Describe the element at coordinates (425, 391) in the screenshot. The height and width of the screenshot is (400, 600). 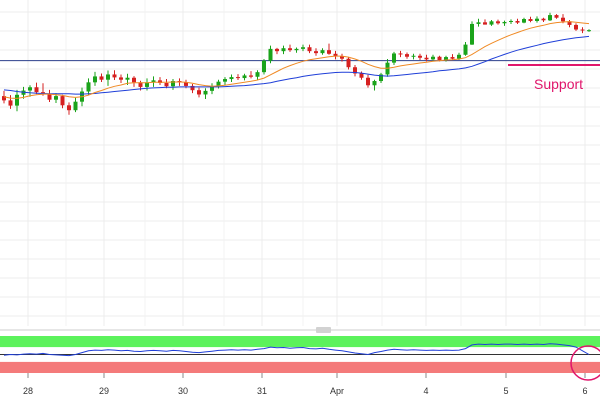
I see `x-tick-label: 4` at that location.